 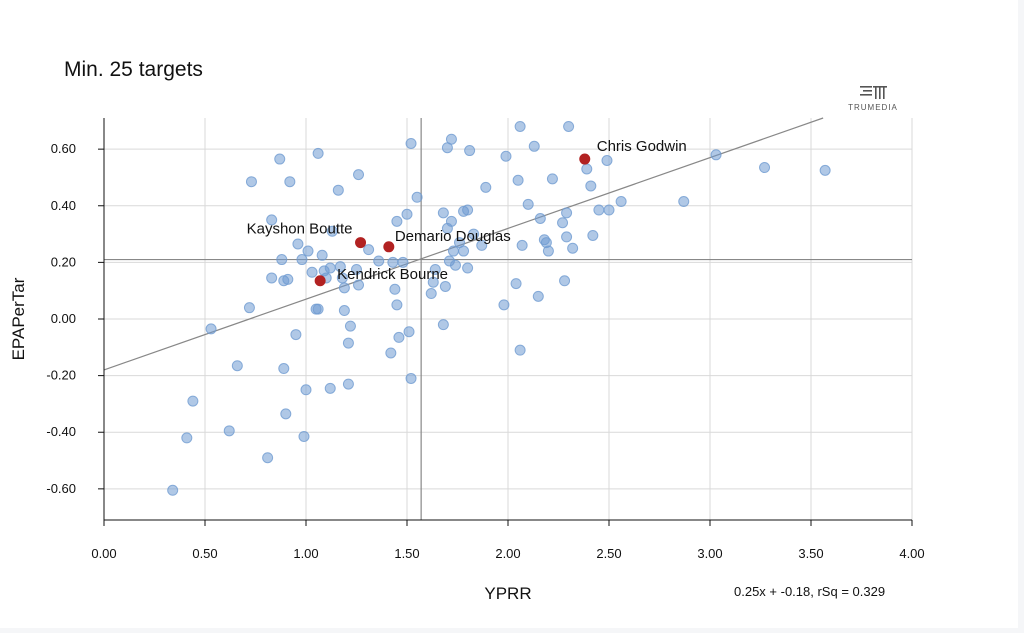 I want to click on y-tick-label: -0.60, so click(x=61, y=488).